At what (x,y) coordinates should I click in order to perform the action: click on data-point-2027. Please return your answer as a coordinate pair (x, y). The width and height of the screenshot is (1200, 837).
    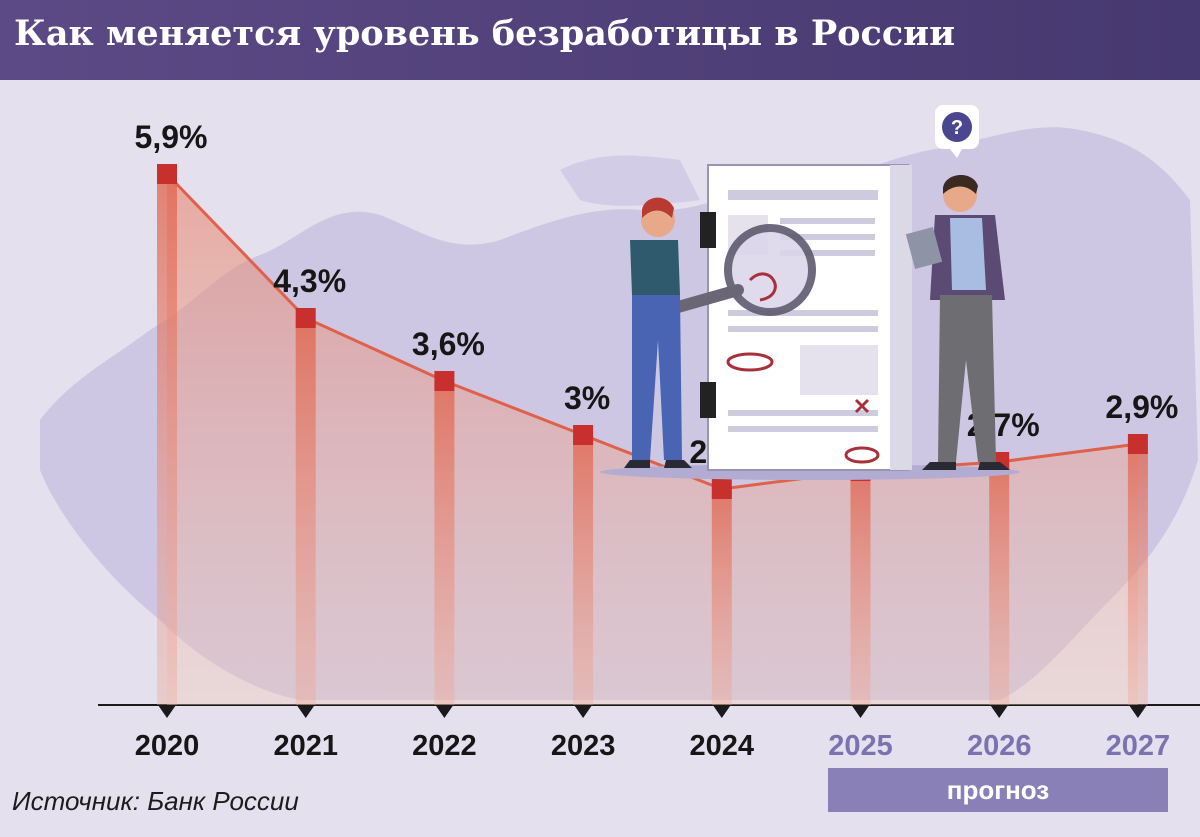
    Looking at the image, I should click on (1137, 444).